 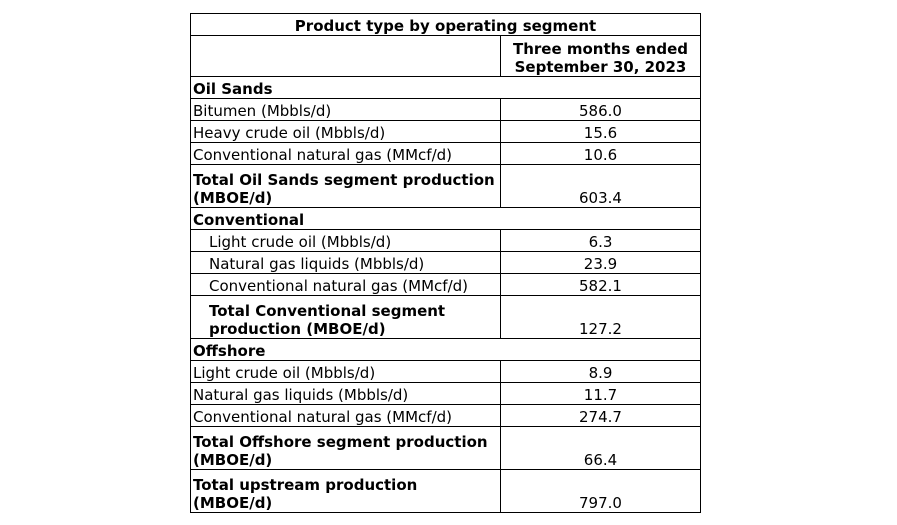 What do you see at coordinates (600, 56) in the screenshot?
I see `header-period: Three months ended September 30, 2023` at bounding box center [600, 56].